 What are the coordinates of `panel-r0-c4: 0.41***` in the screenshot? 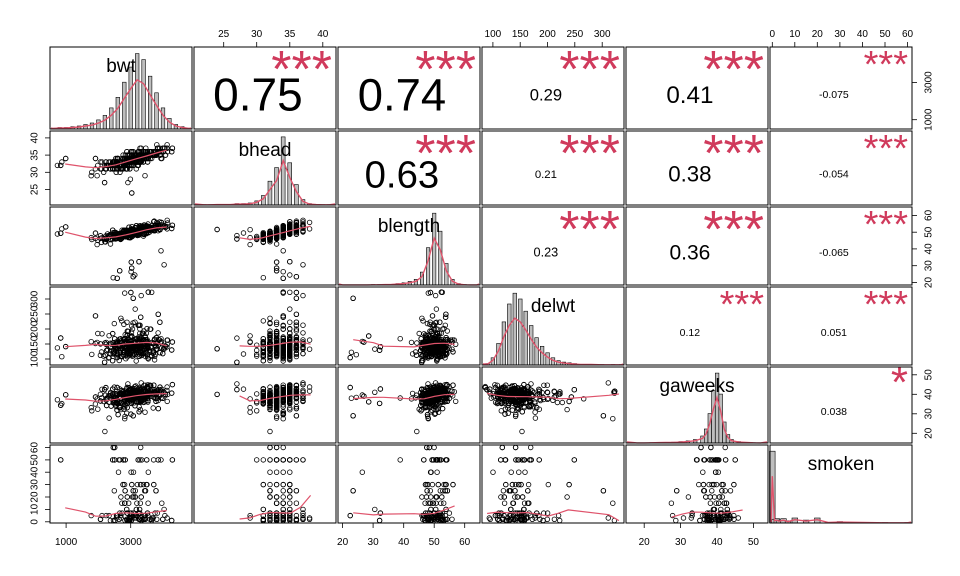 It's located at (697, 85).